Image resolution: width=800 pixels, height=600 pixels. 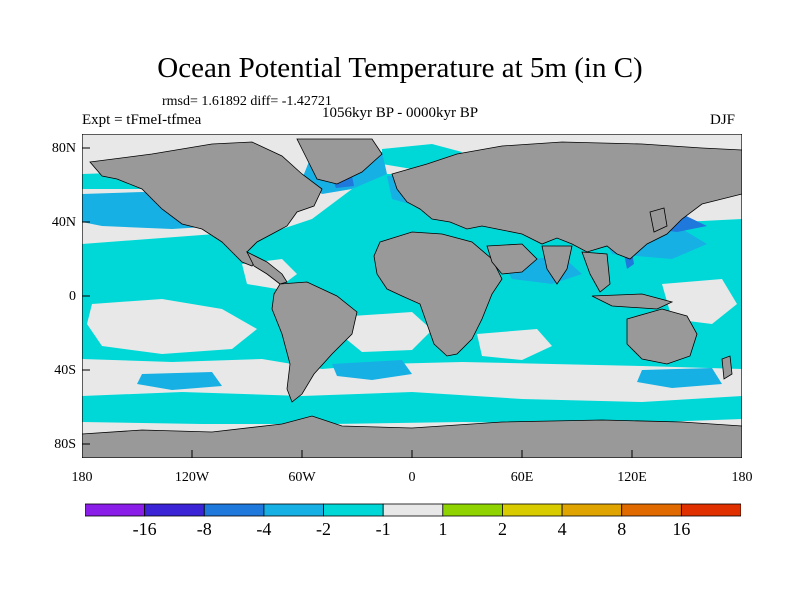 What do you see at coordinates (383, 529) in the screenshot?
I see `colorbar-label: -1` at bounding box center [383, 529].